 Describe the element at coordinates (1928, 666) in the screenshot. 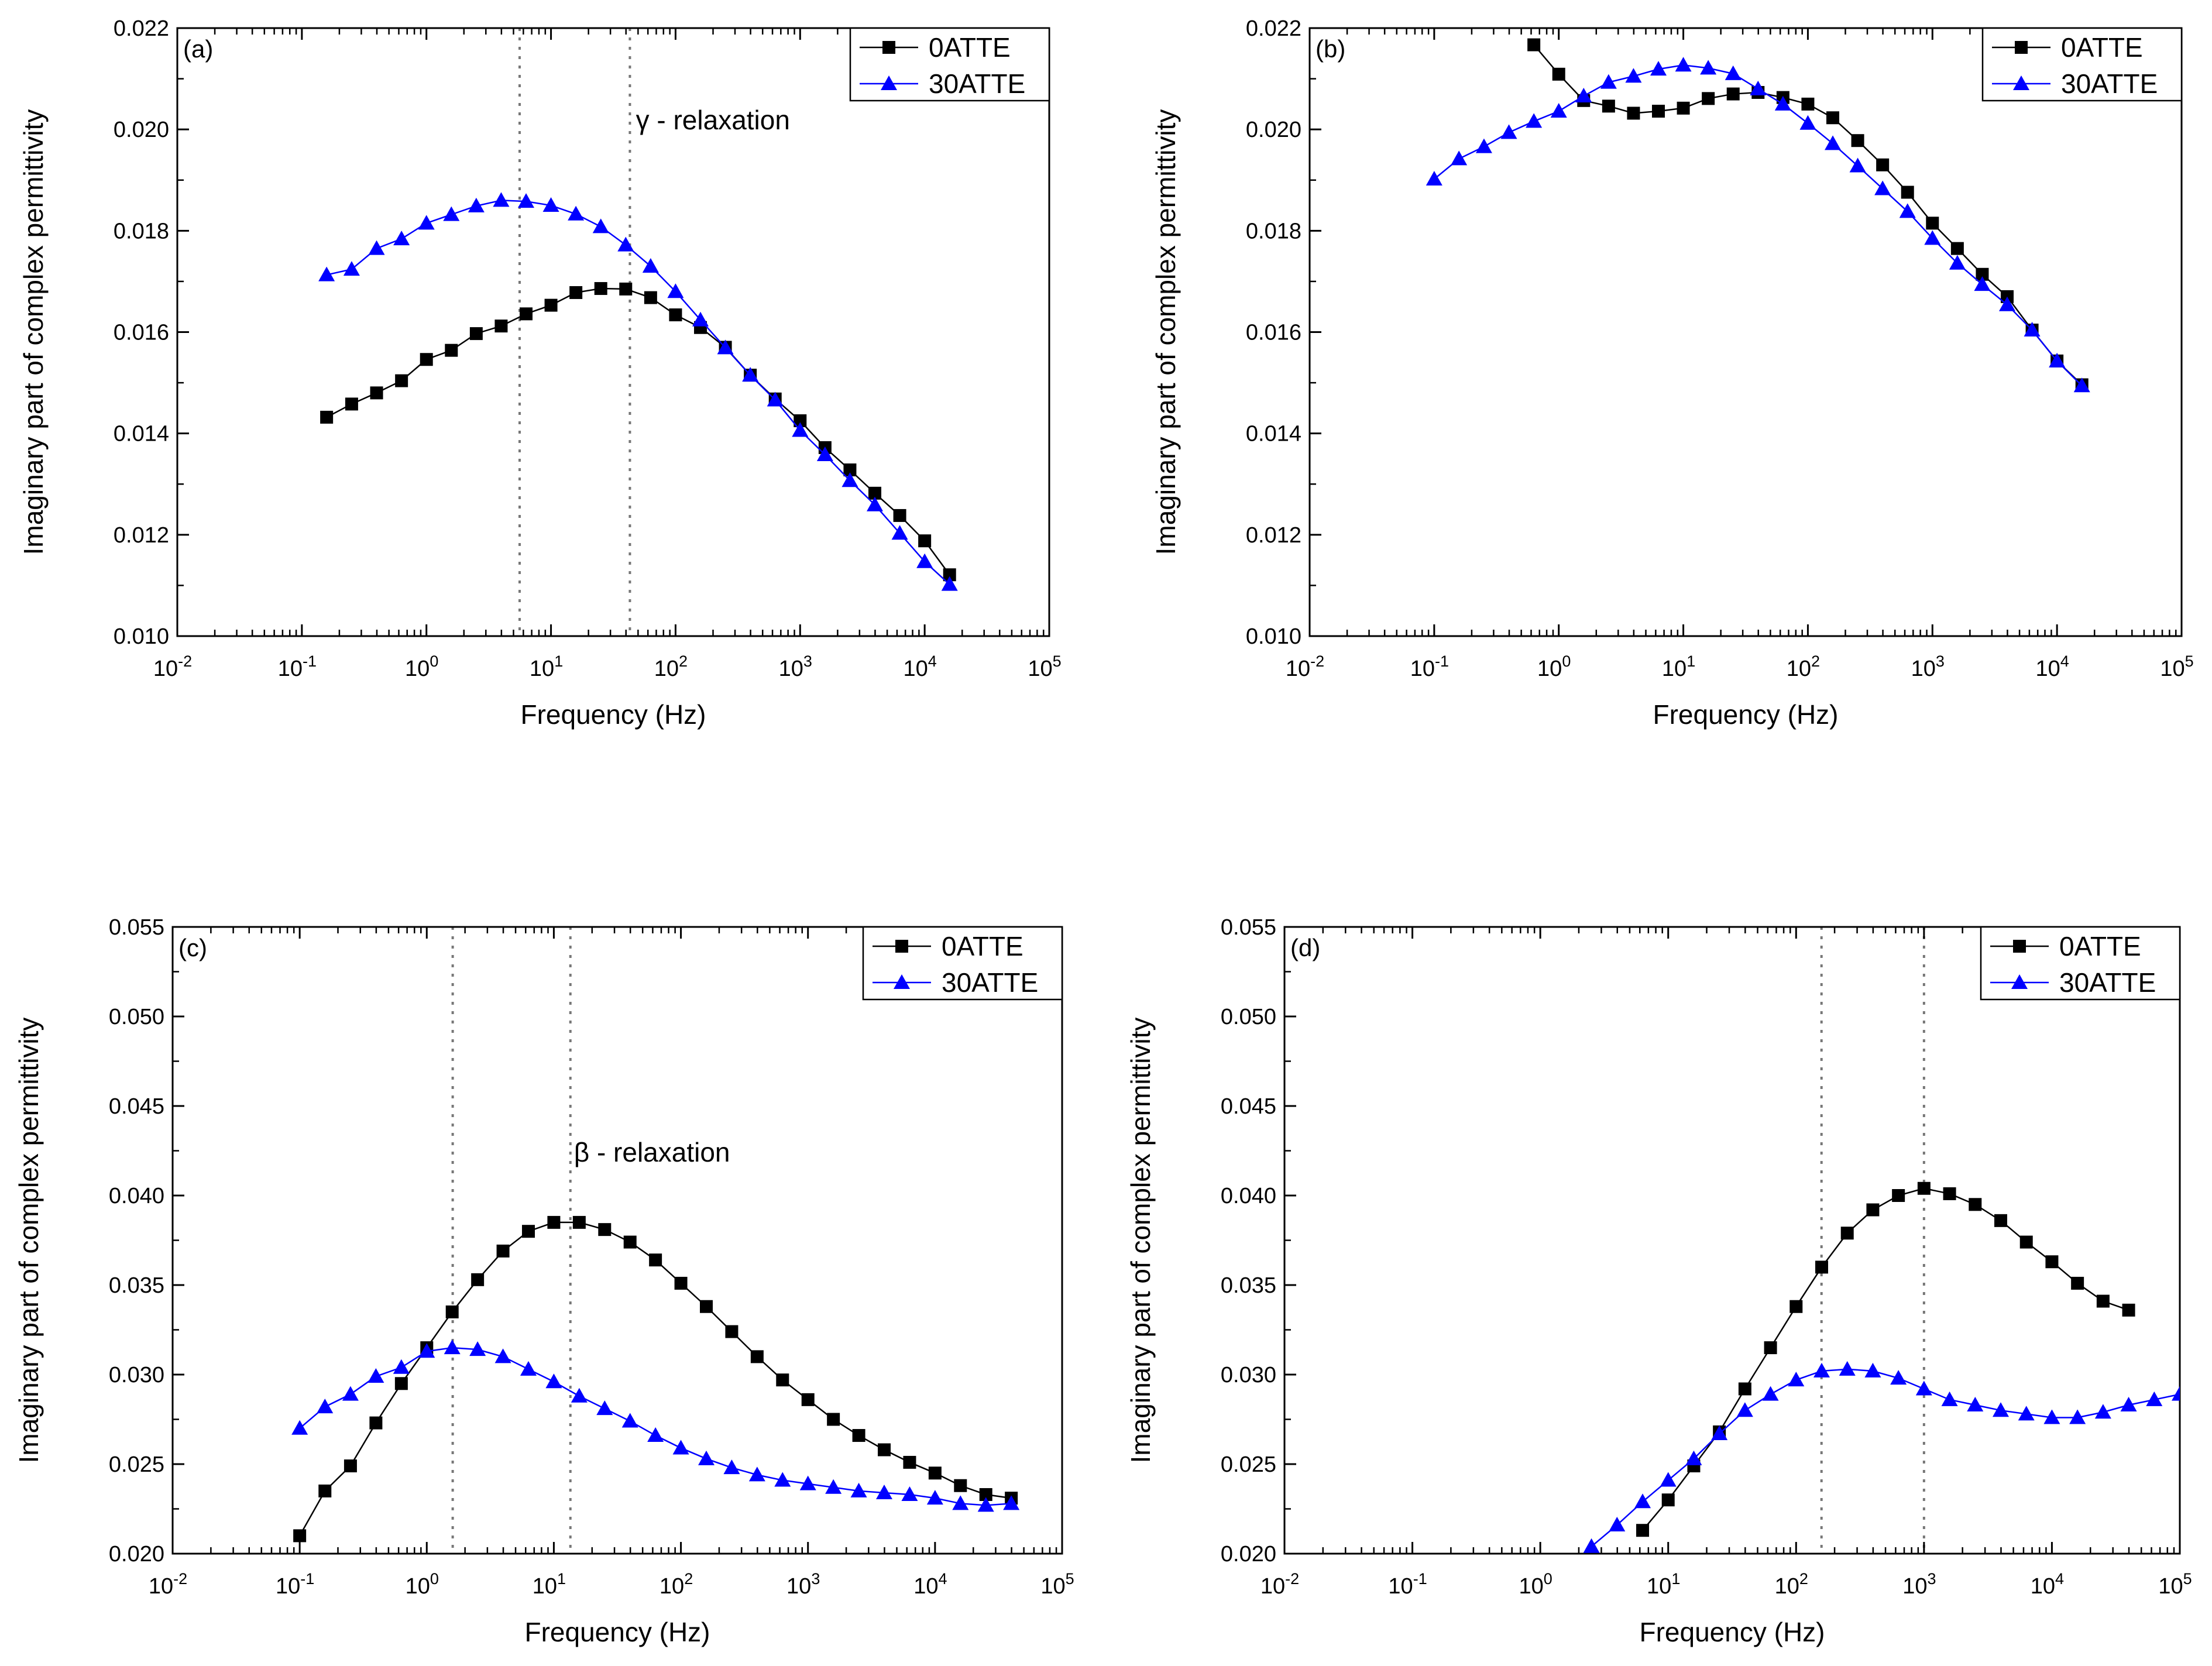

I see `x-tick-label: 10³` at that location.